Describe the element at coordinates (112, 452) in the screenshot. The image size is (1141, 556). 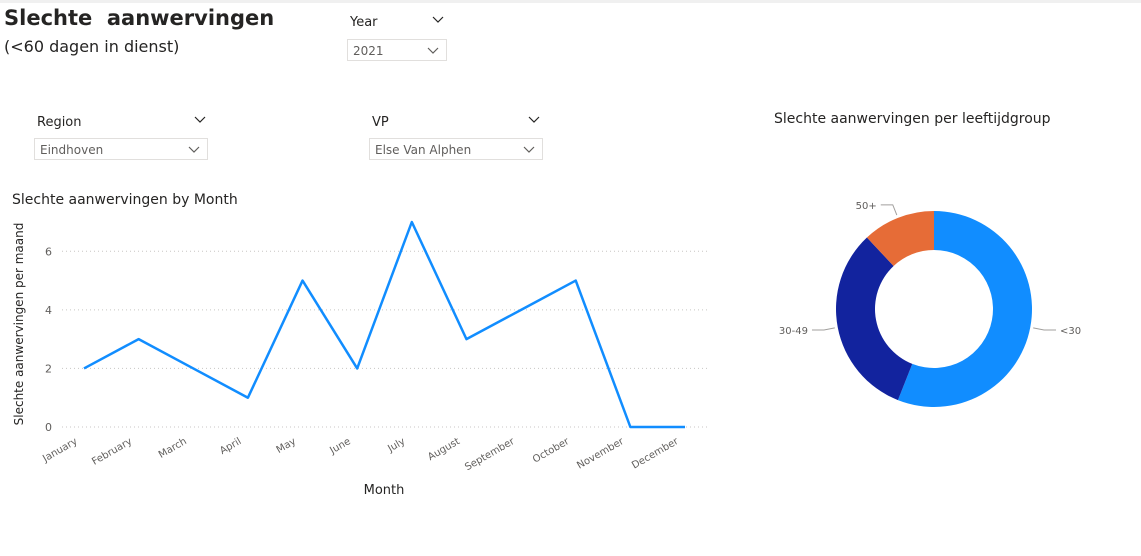
I see `x-tick-label: February` at that location.